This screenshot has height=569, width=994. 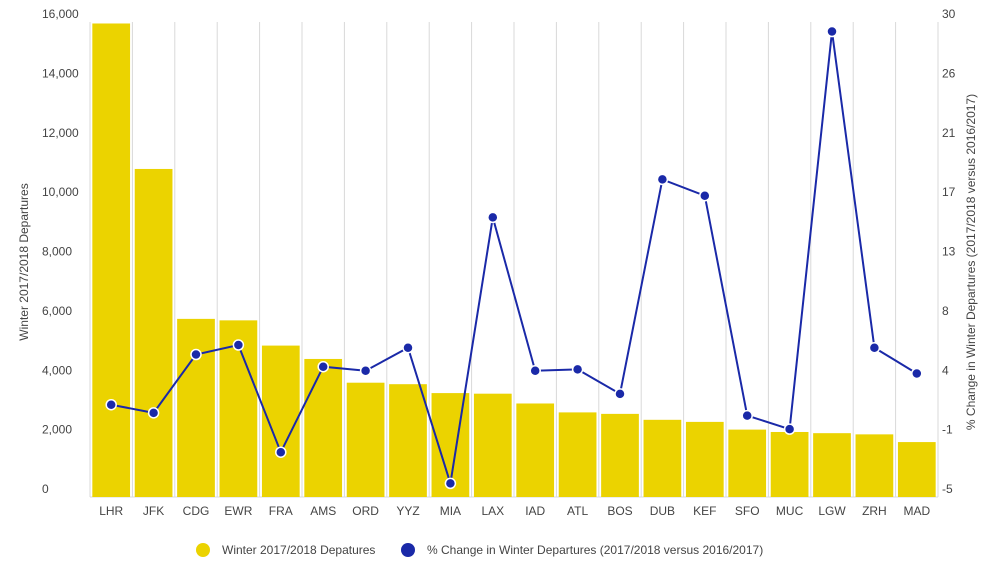 I want to click on x-tick-label: MAD, so click(x=916, y=511).